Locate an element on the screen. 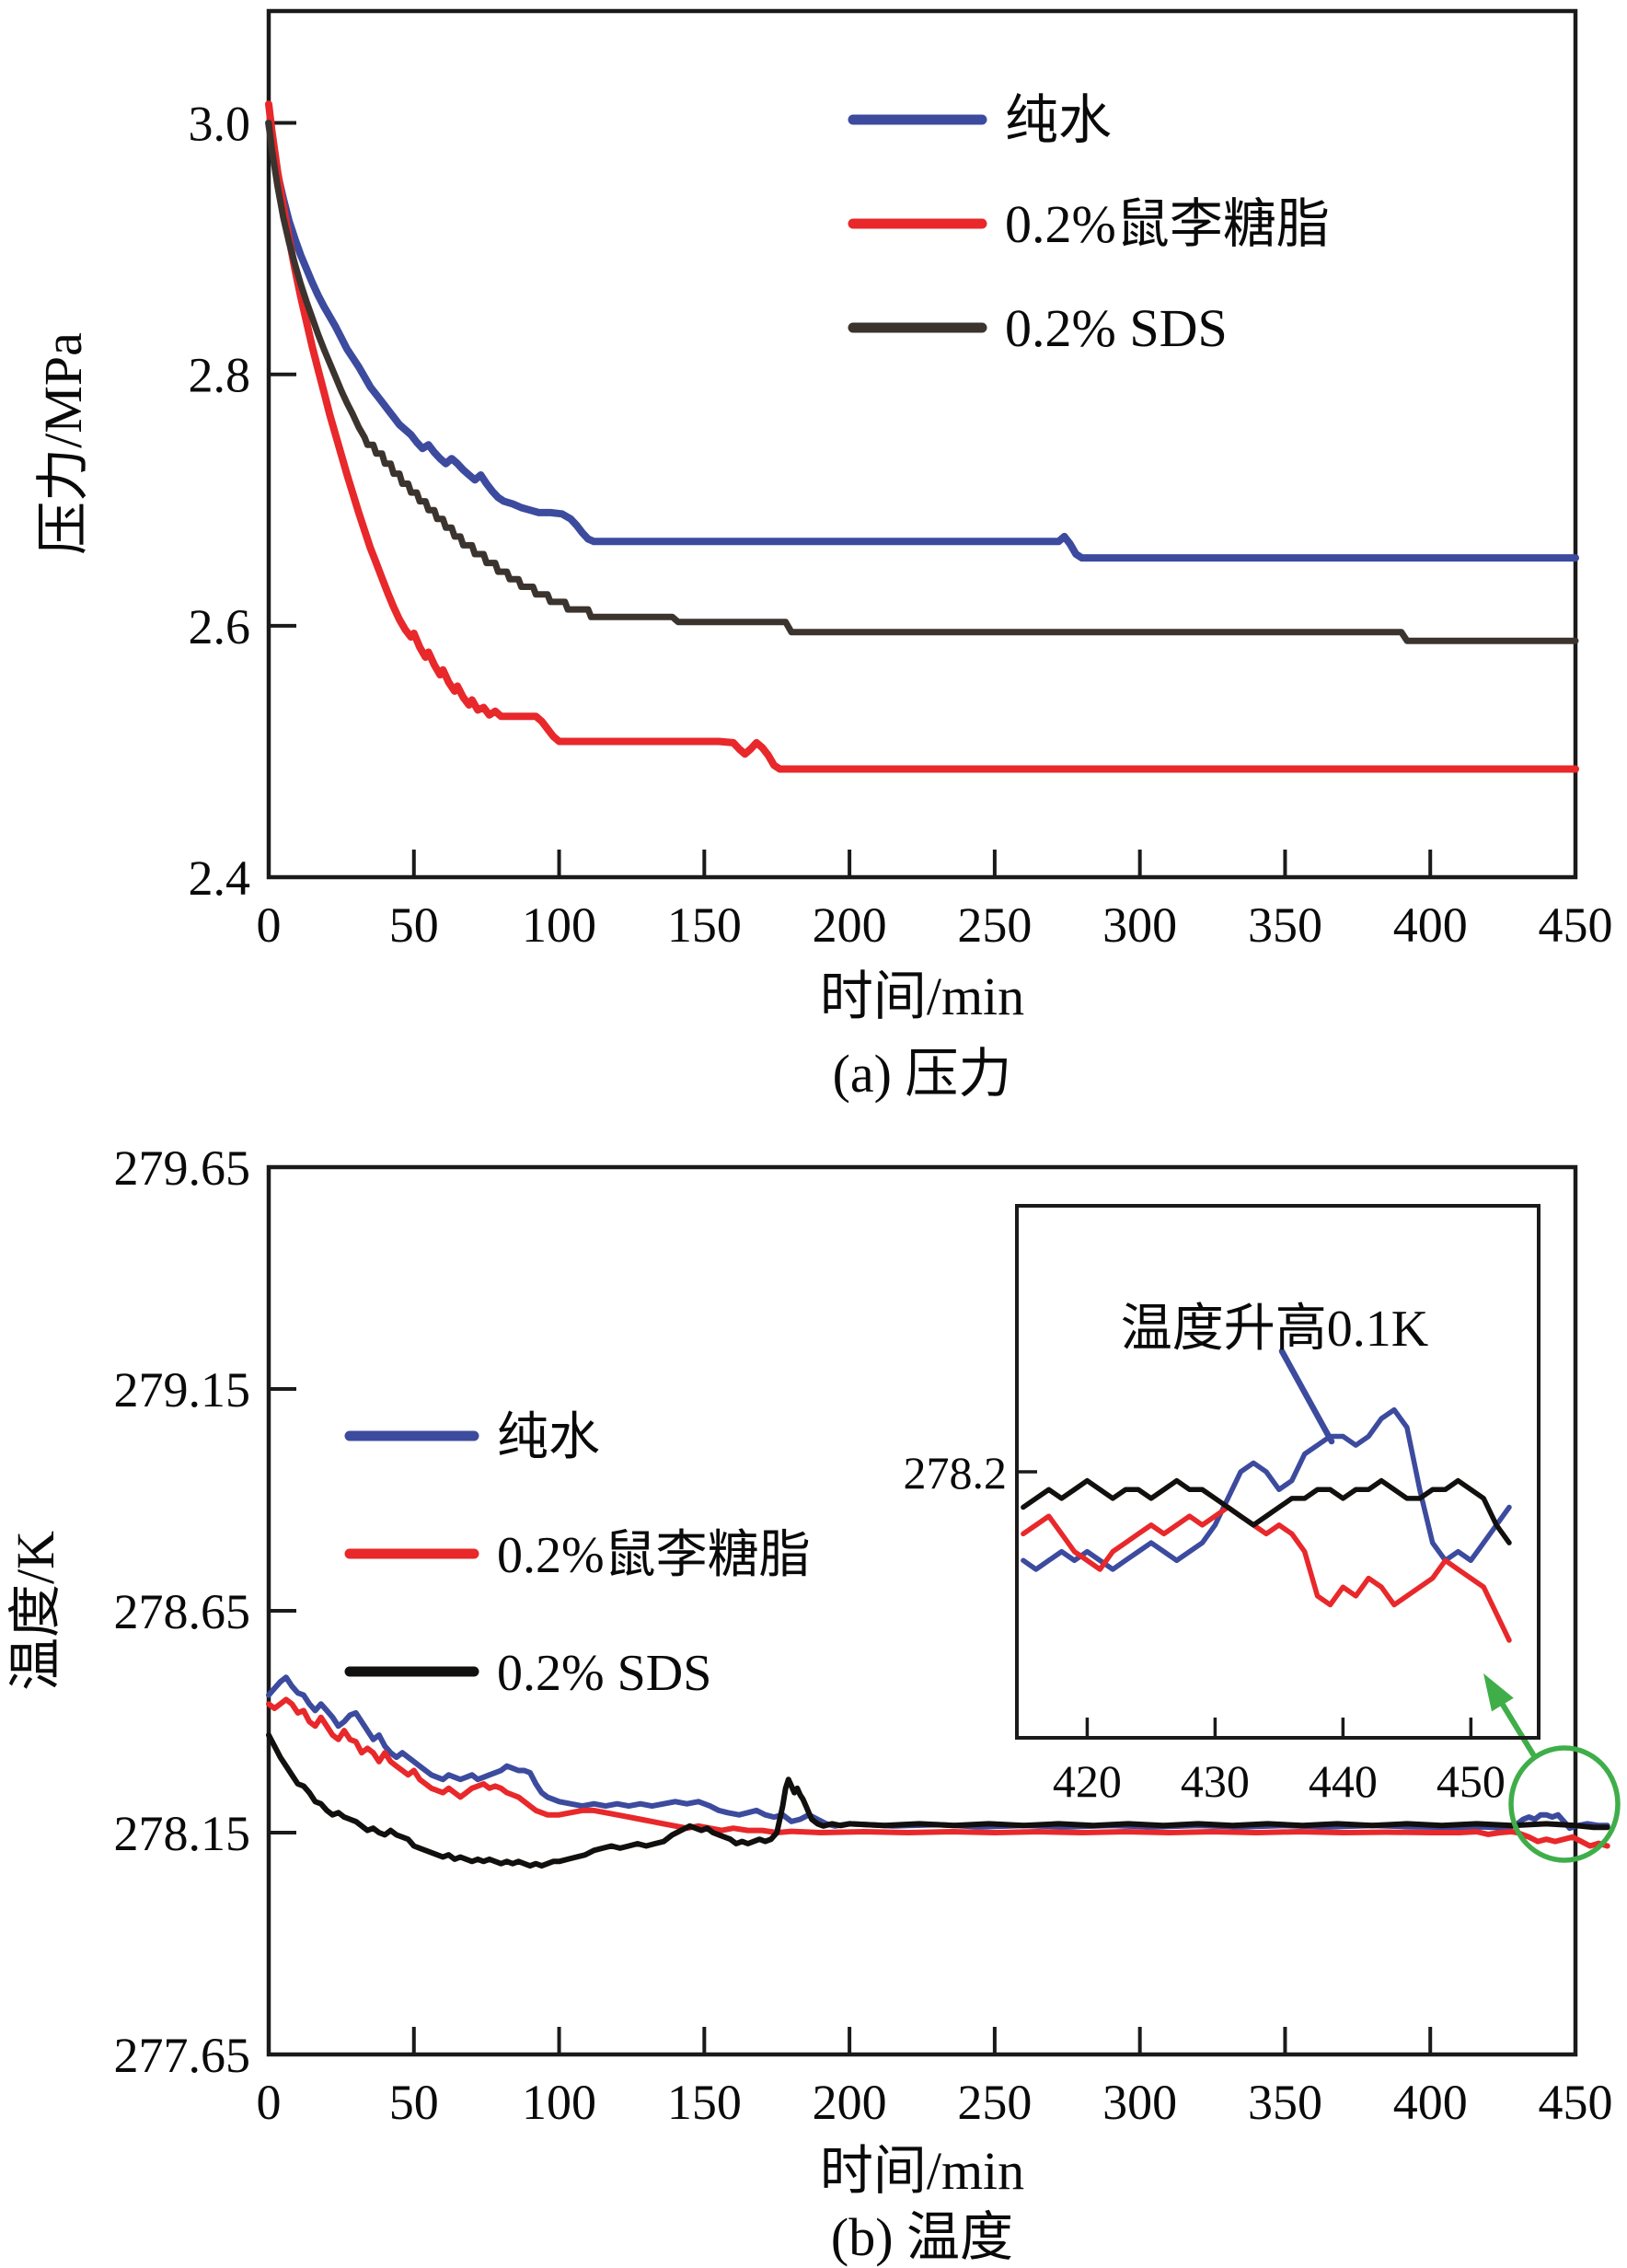  pressure-x-tick-label: 350 is located at coordinates (1285, 925).